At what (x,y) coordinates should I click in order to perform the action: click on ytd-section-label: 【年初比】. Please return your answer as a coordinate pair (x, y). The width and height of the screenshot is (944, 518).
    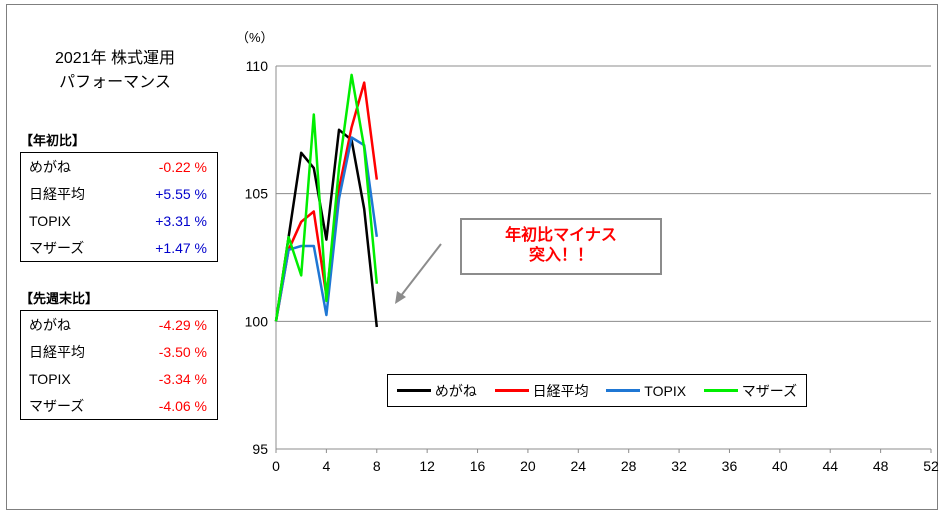
    Looking at the image, I should click on (53, 140).